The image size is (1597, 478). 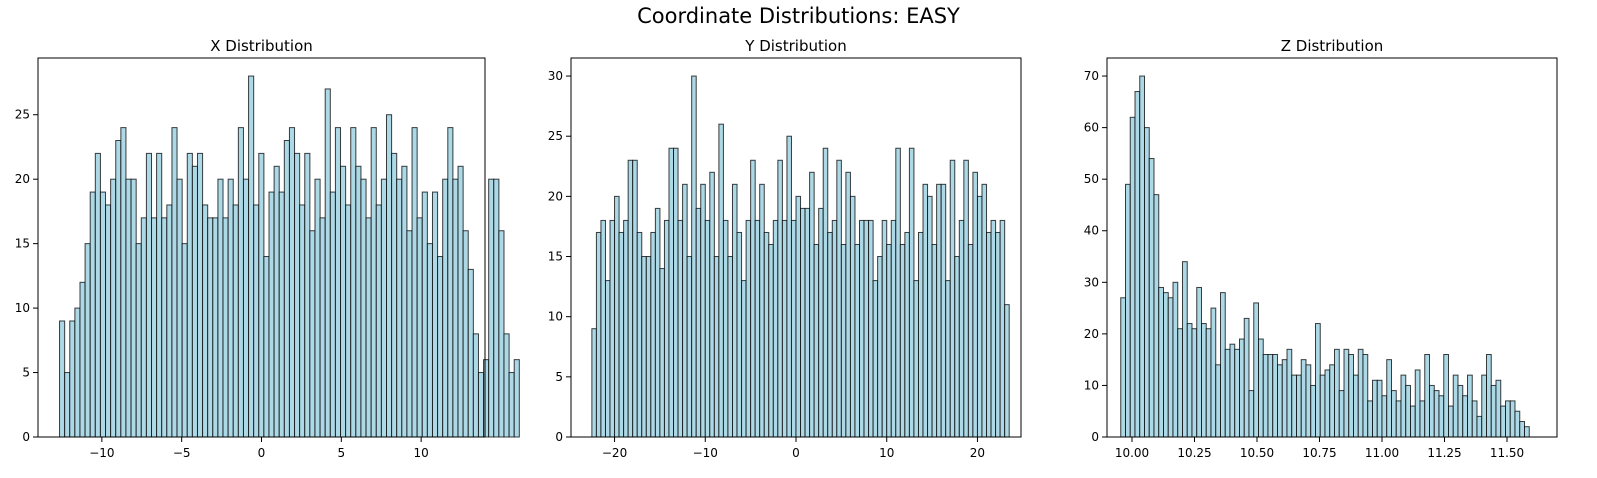 What do you see at coordinates (182, 453) in the screenshot?
I see `x-x-tick-label: −5` at bounding box center [182, 453].